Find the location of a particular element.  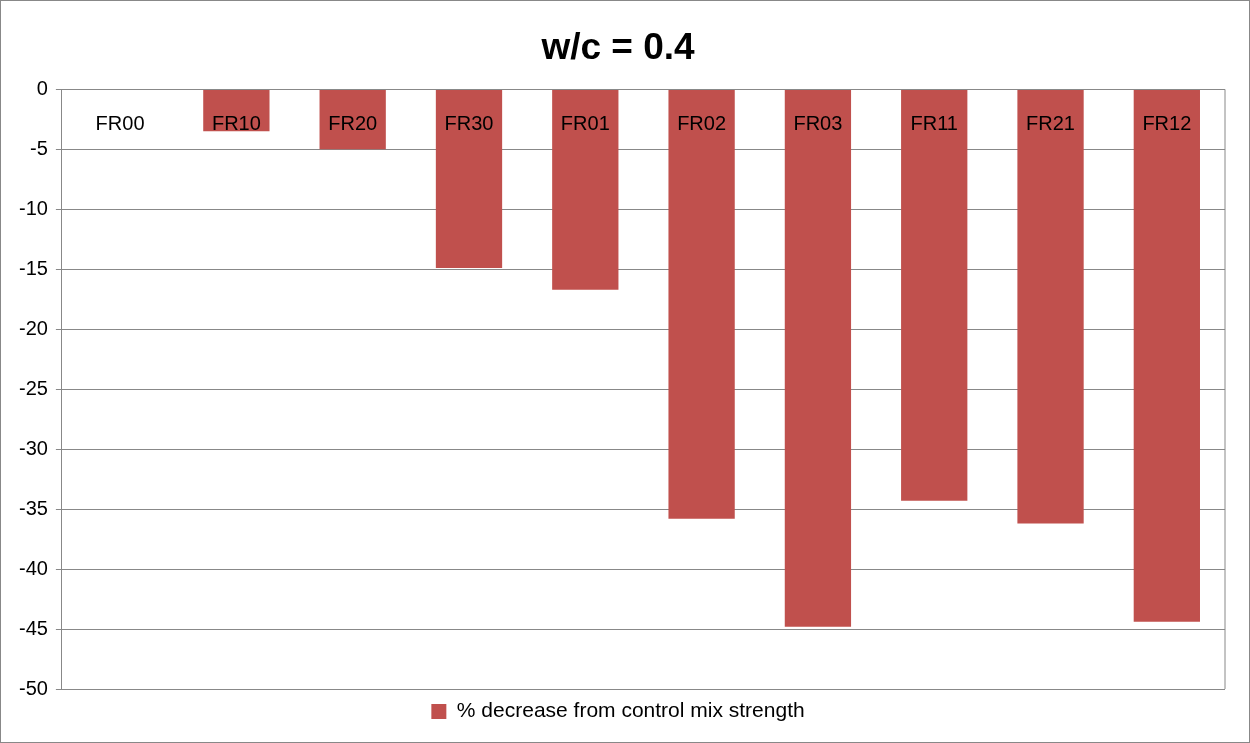

y-tick-label: -5 is located at coordinates (39, 147).